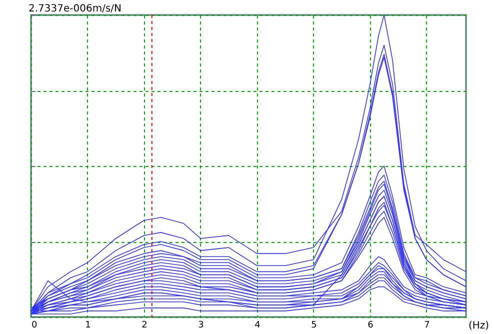 Image resolution: width=494 pixels, height=334 pixels. I want to click on x-tick-label: 4, so click(257, 325).